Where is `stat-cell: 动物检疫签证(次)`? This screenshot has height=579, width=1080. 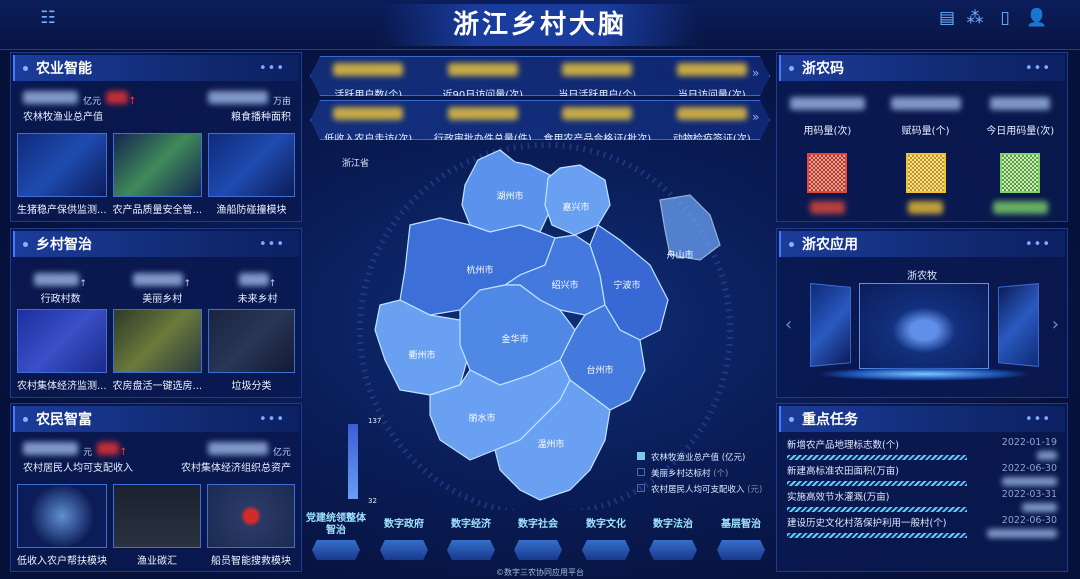 stat-cell: 动物检疫签证(次) is located at coordinates (712, 120).